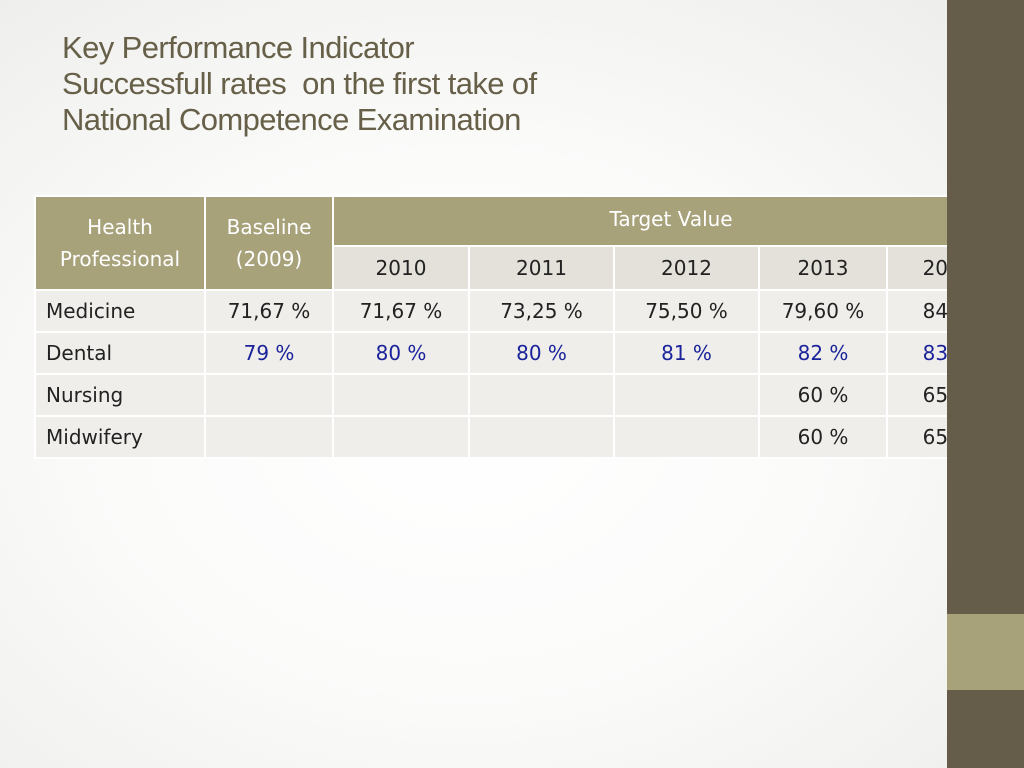  What do you see at coordinates (686, 311) in the screenshot?
I see `target-cell: 75,50 %` at bounding box center [686, 311].